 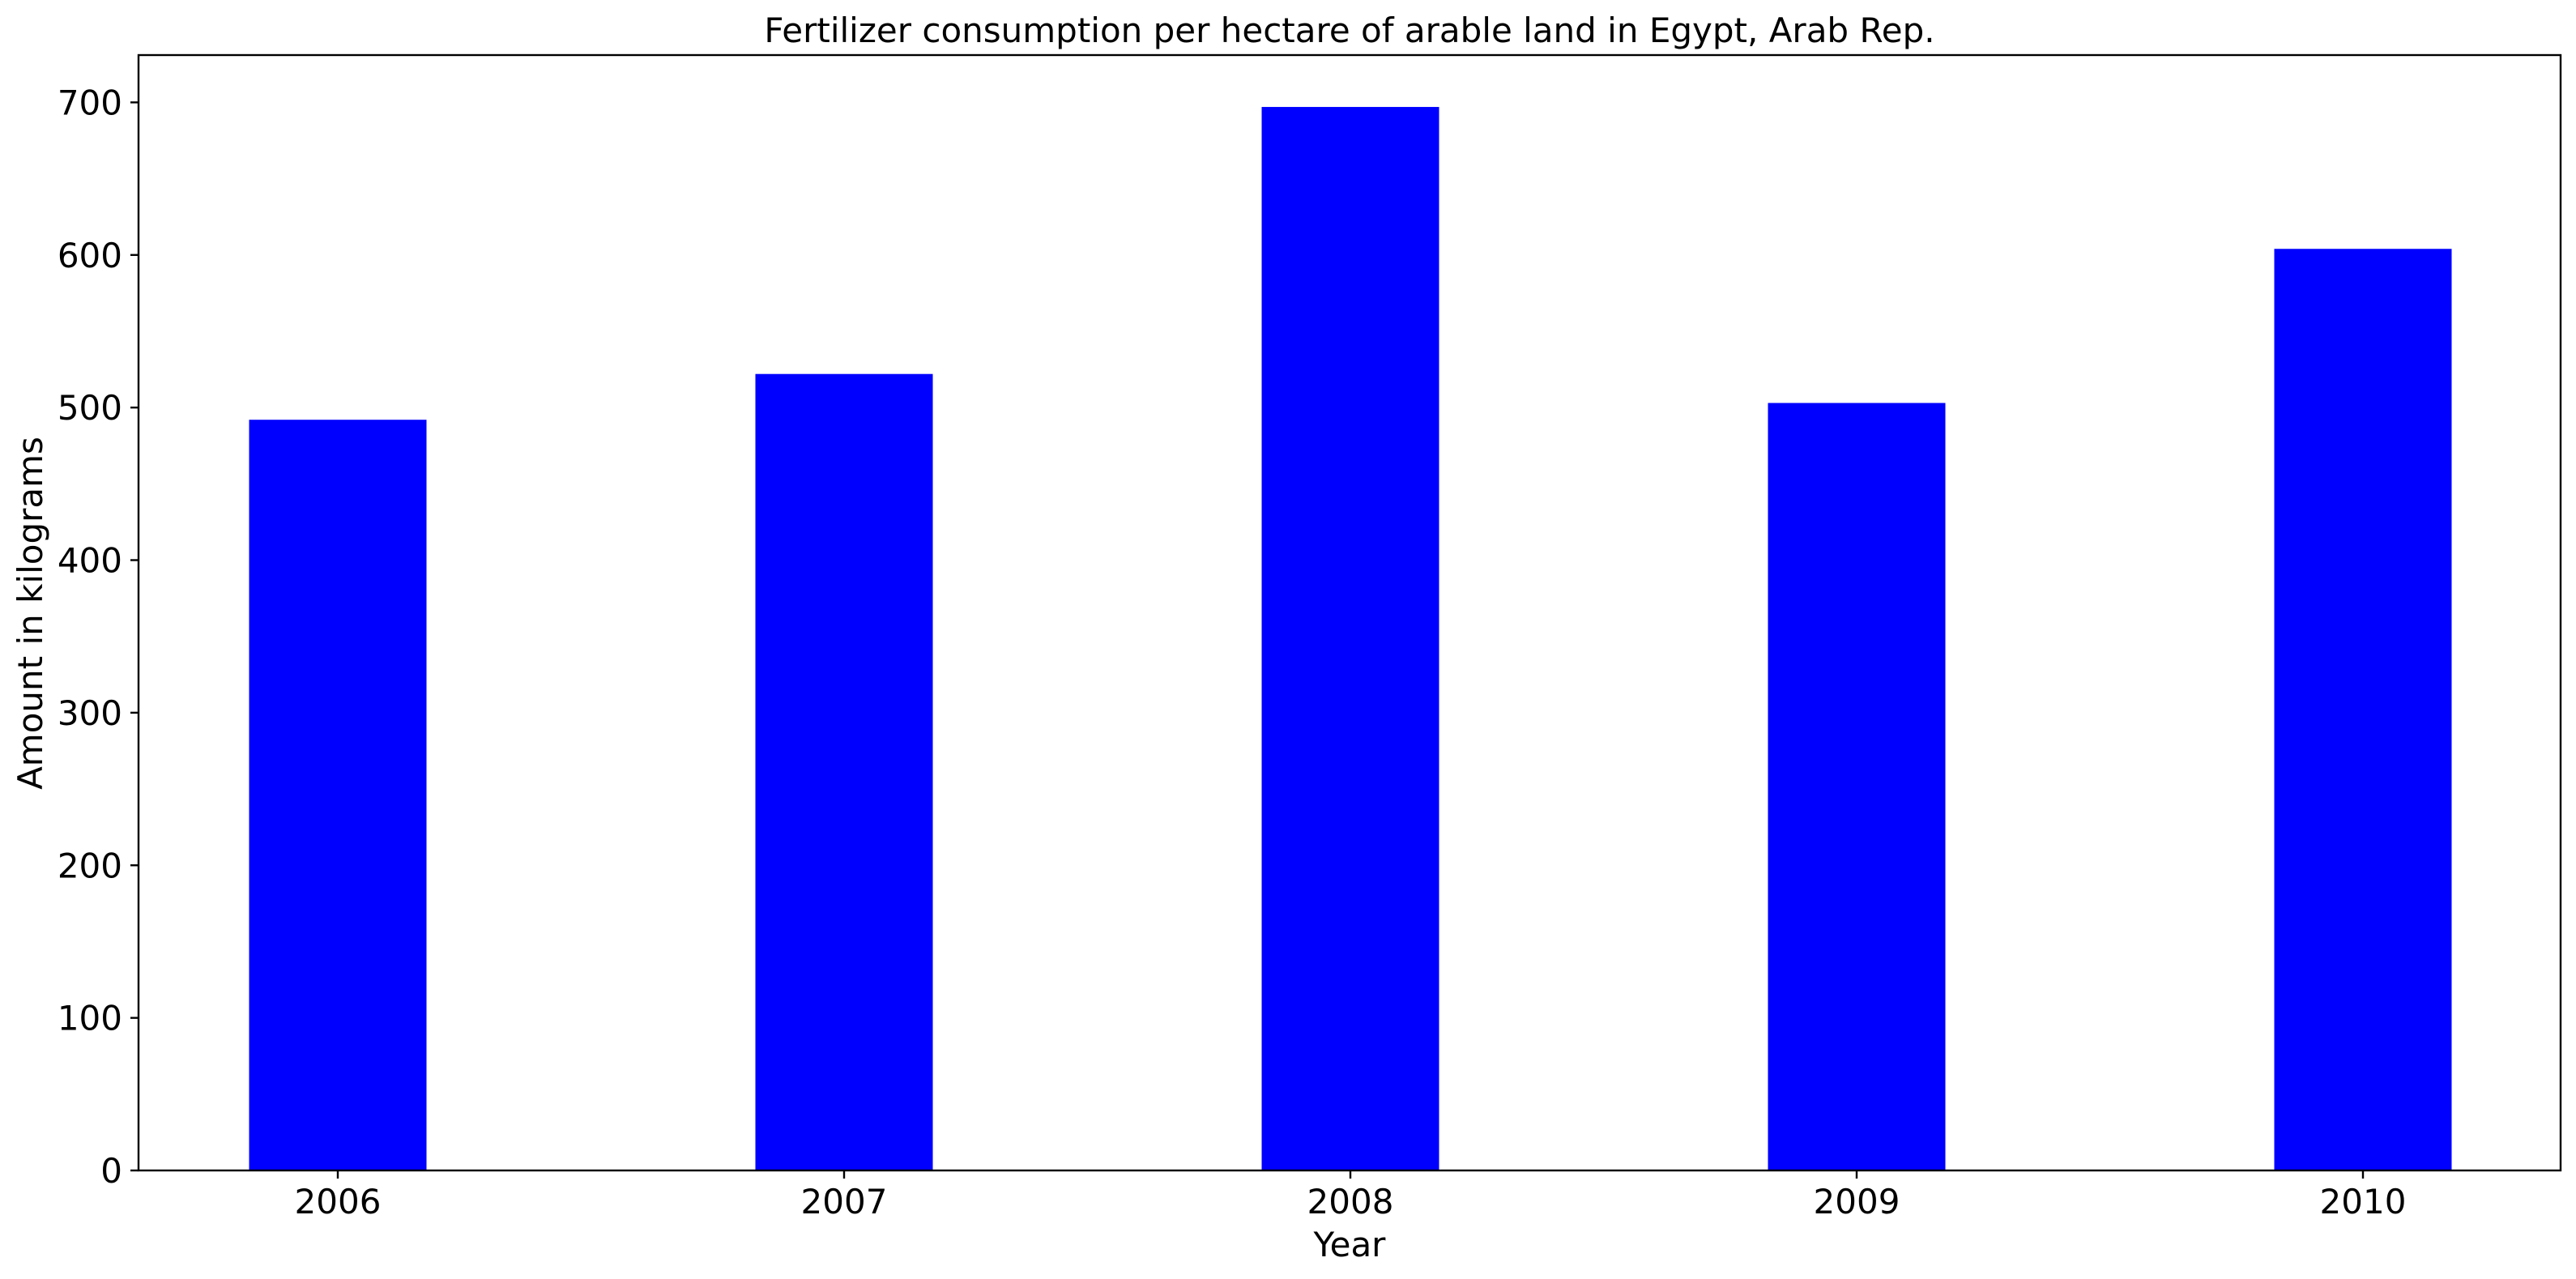 I want to click on bar-2008, so click(x=1350, y=638).